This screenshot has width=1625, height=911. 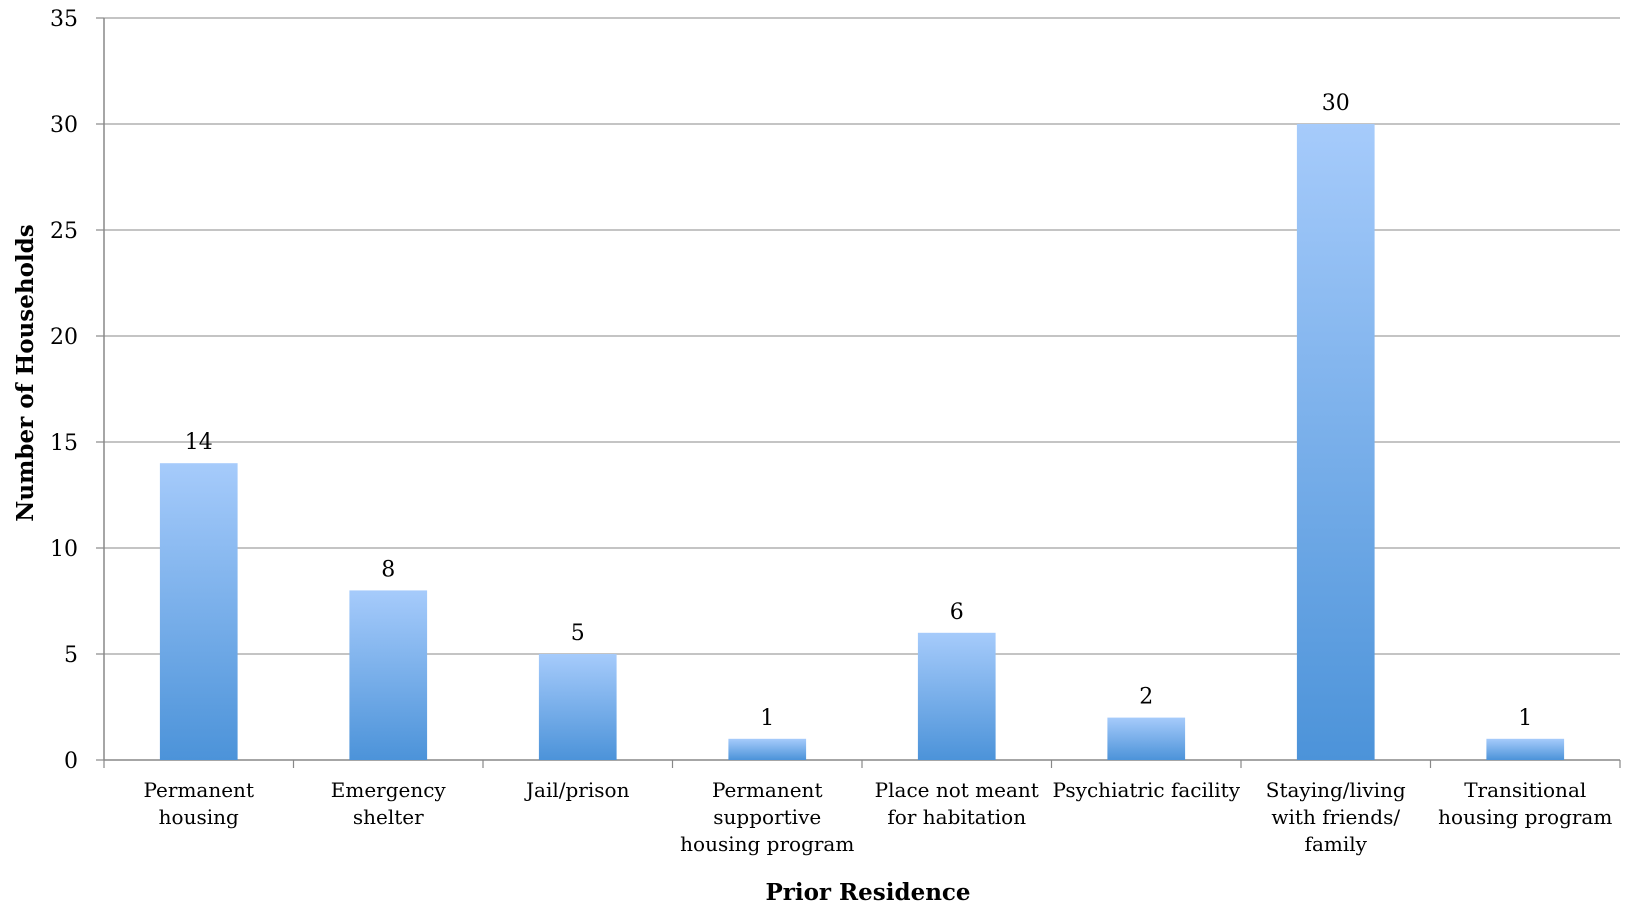 What do you see at coordinates (64, 125) in the screenshot?
I see `y-tick-label: 30` at bounding box center [64, 125].